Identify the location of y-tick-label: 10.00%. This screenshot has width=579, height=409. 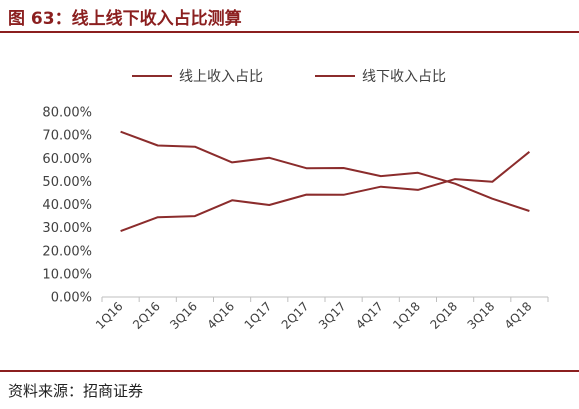
(67, 274).